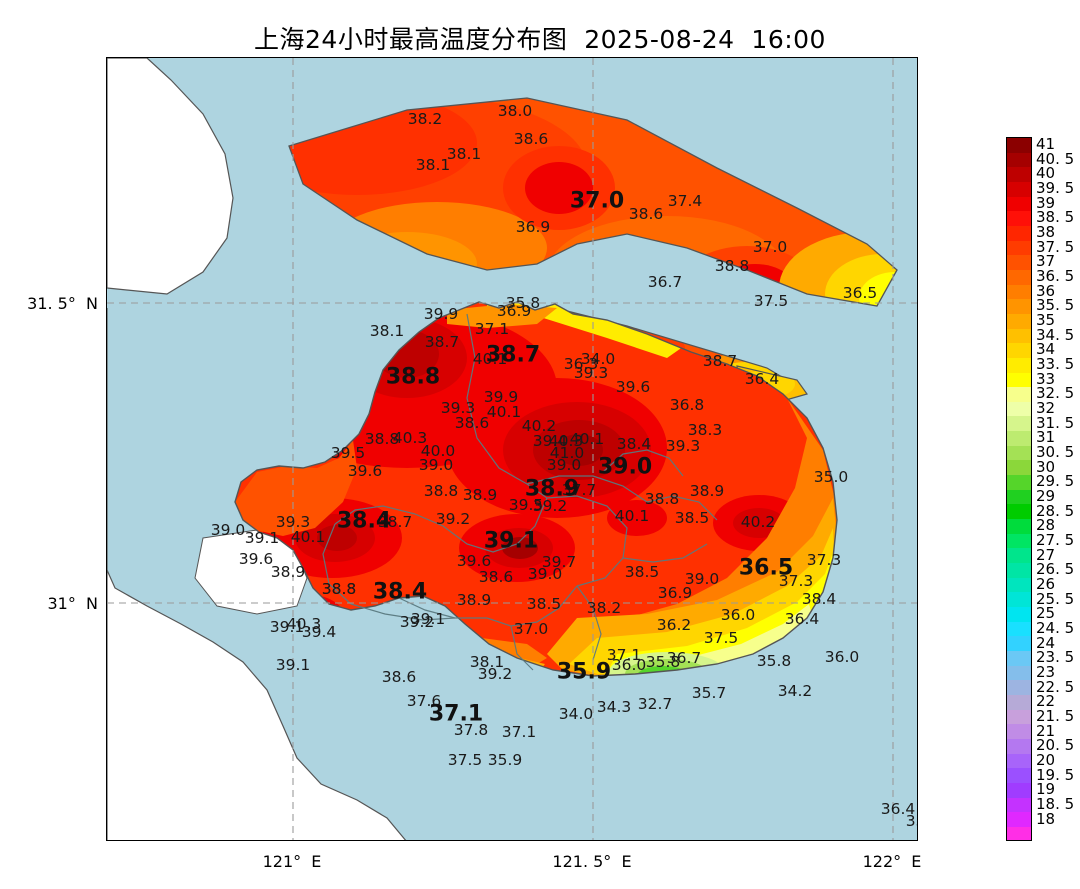 The image size is (1080, 889). What do you see at coordinates (474, 600) in the screenshot?
I see `station-value-label: 38.9` at bounding box center [474, 600].